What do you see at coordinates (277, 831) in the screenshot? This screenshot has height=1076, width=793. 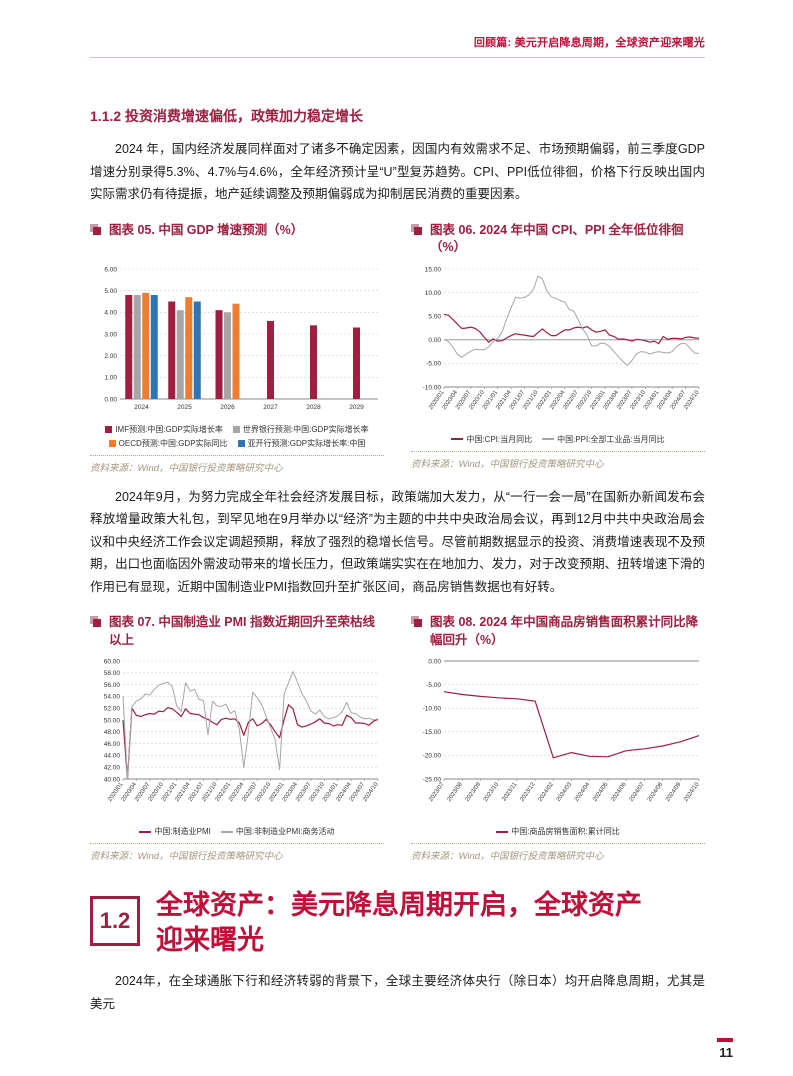 I see `legend-item: 中国:非制造业PMI:商务活动` at bounding box center [277, 831].